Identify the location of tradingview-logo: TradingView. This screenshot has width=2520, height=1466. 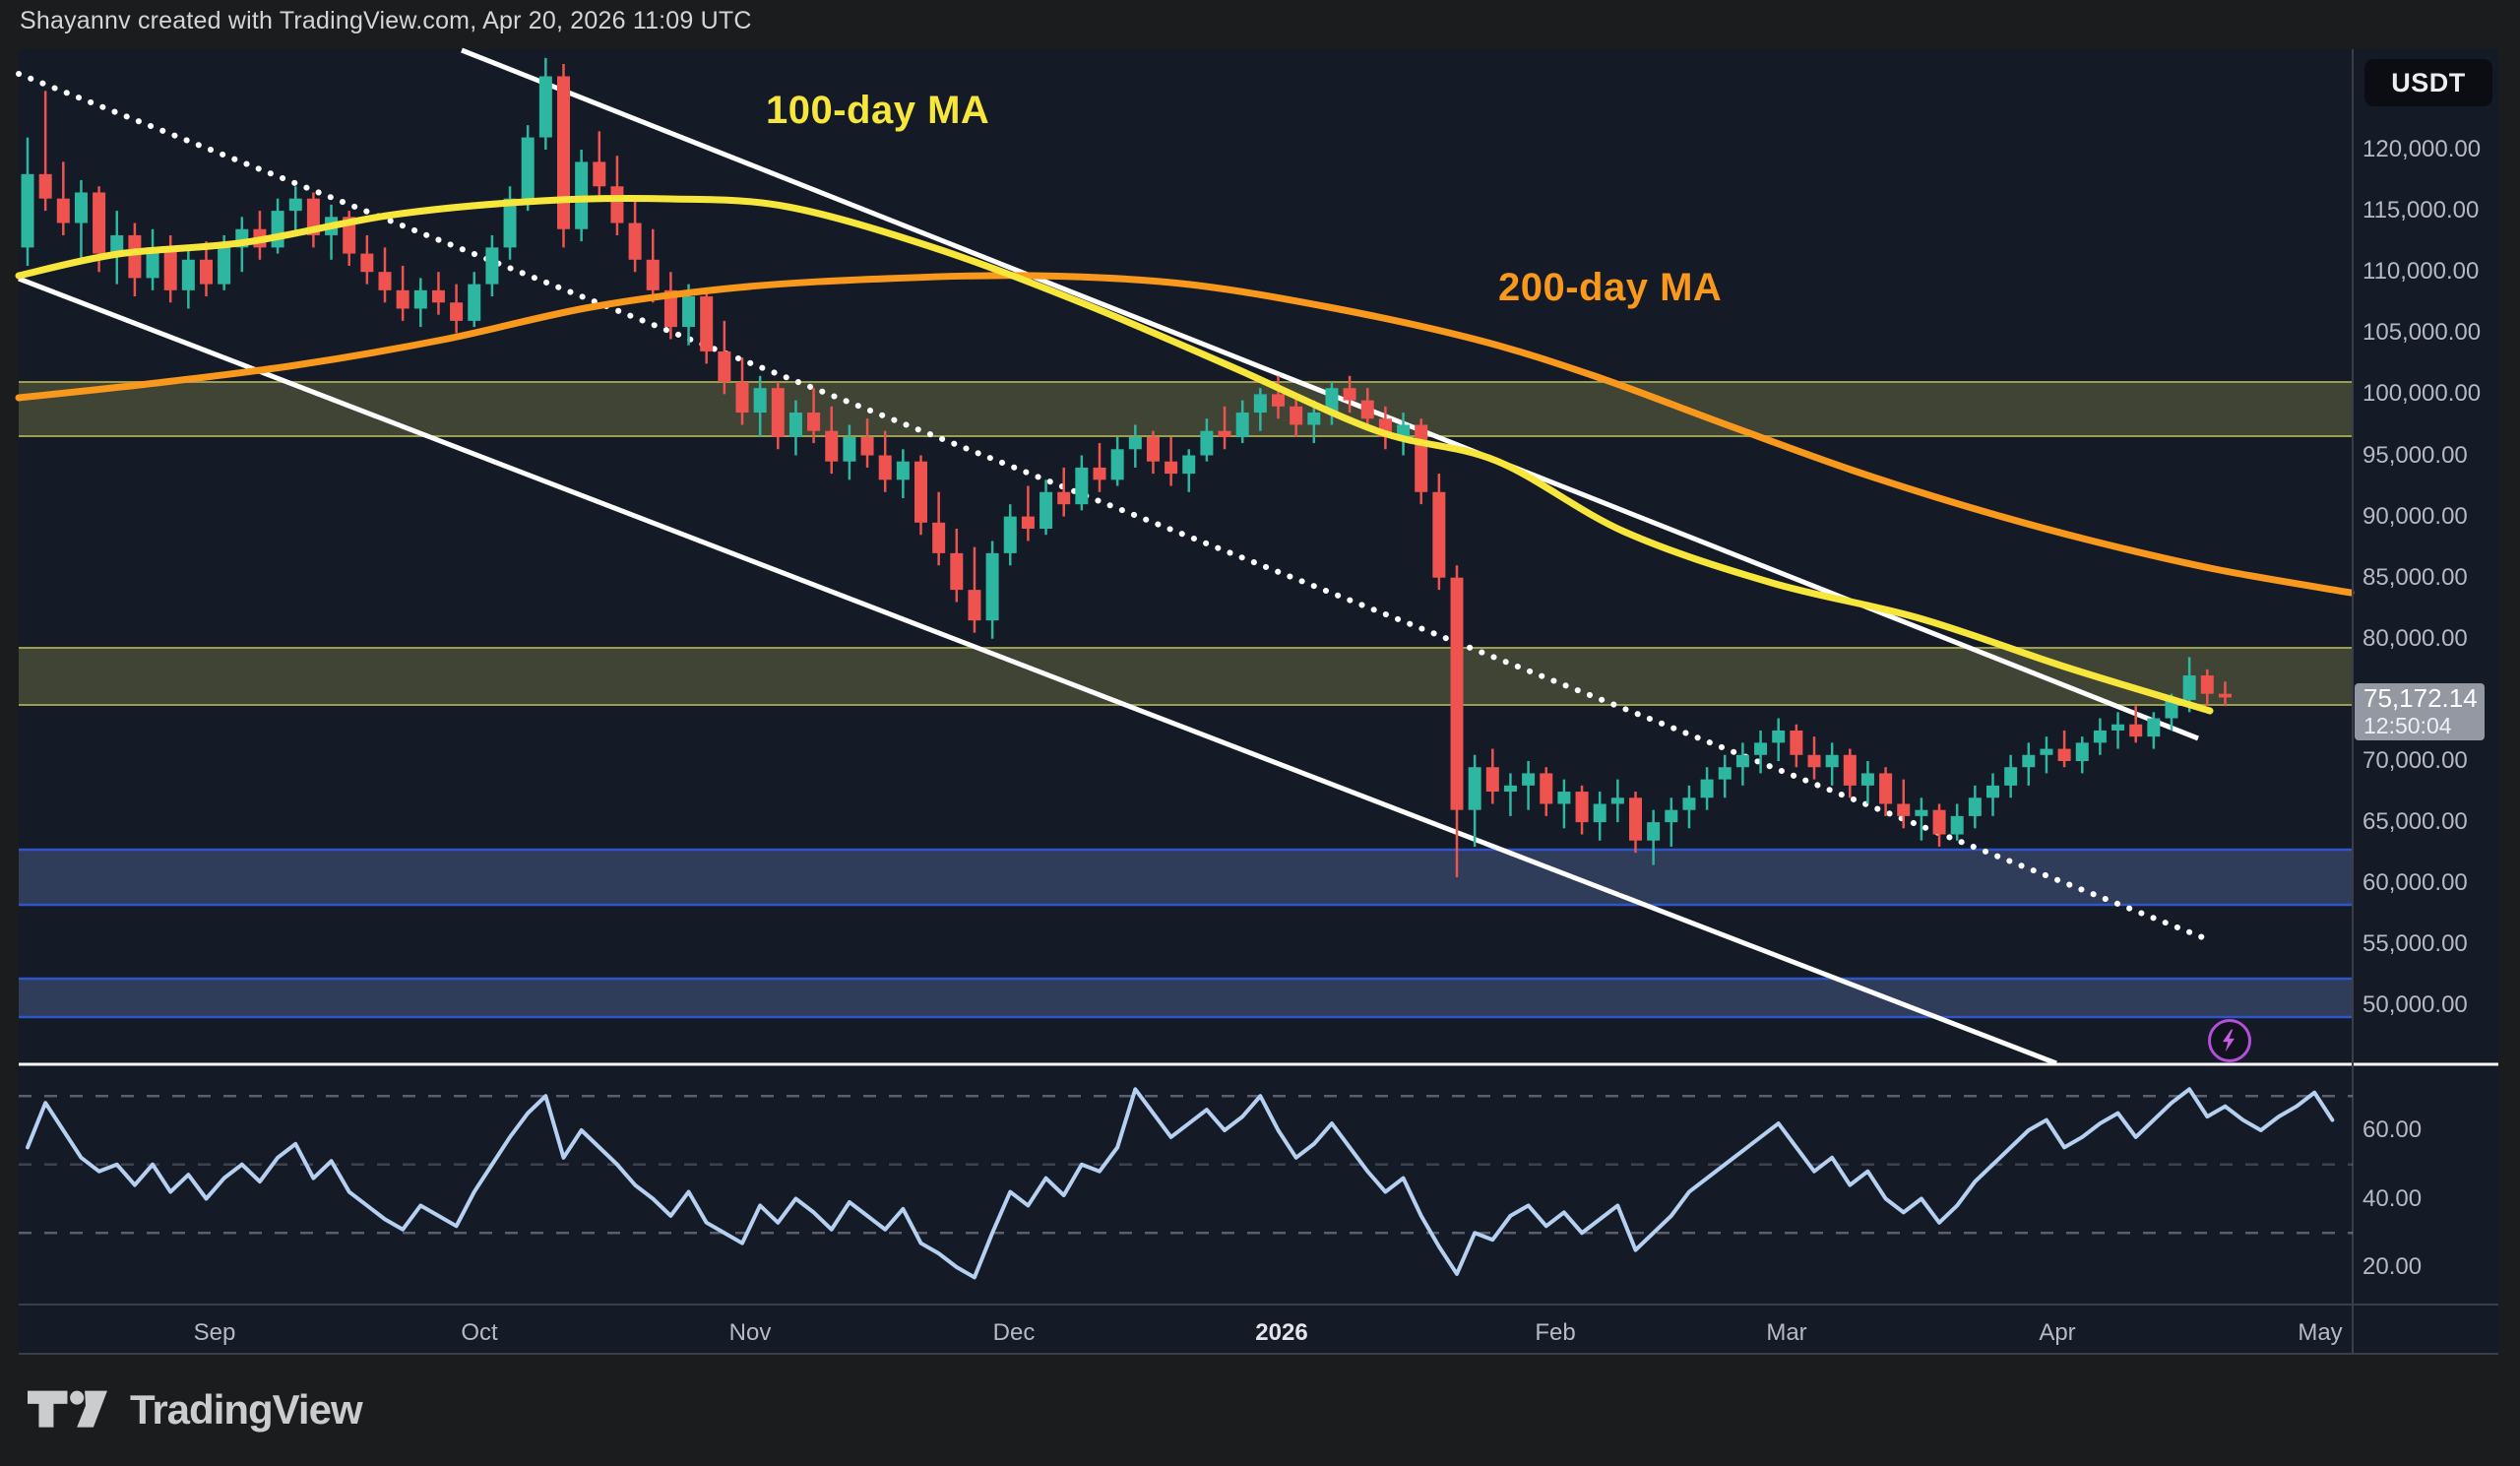
(195, 1410).